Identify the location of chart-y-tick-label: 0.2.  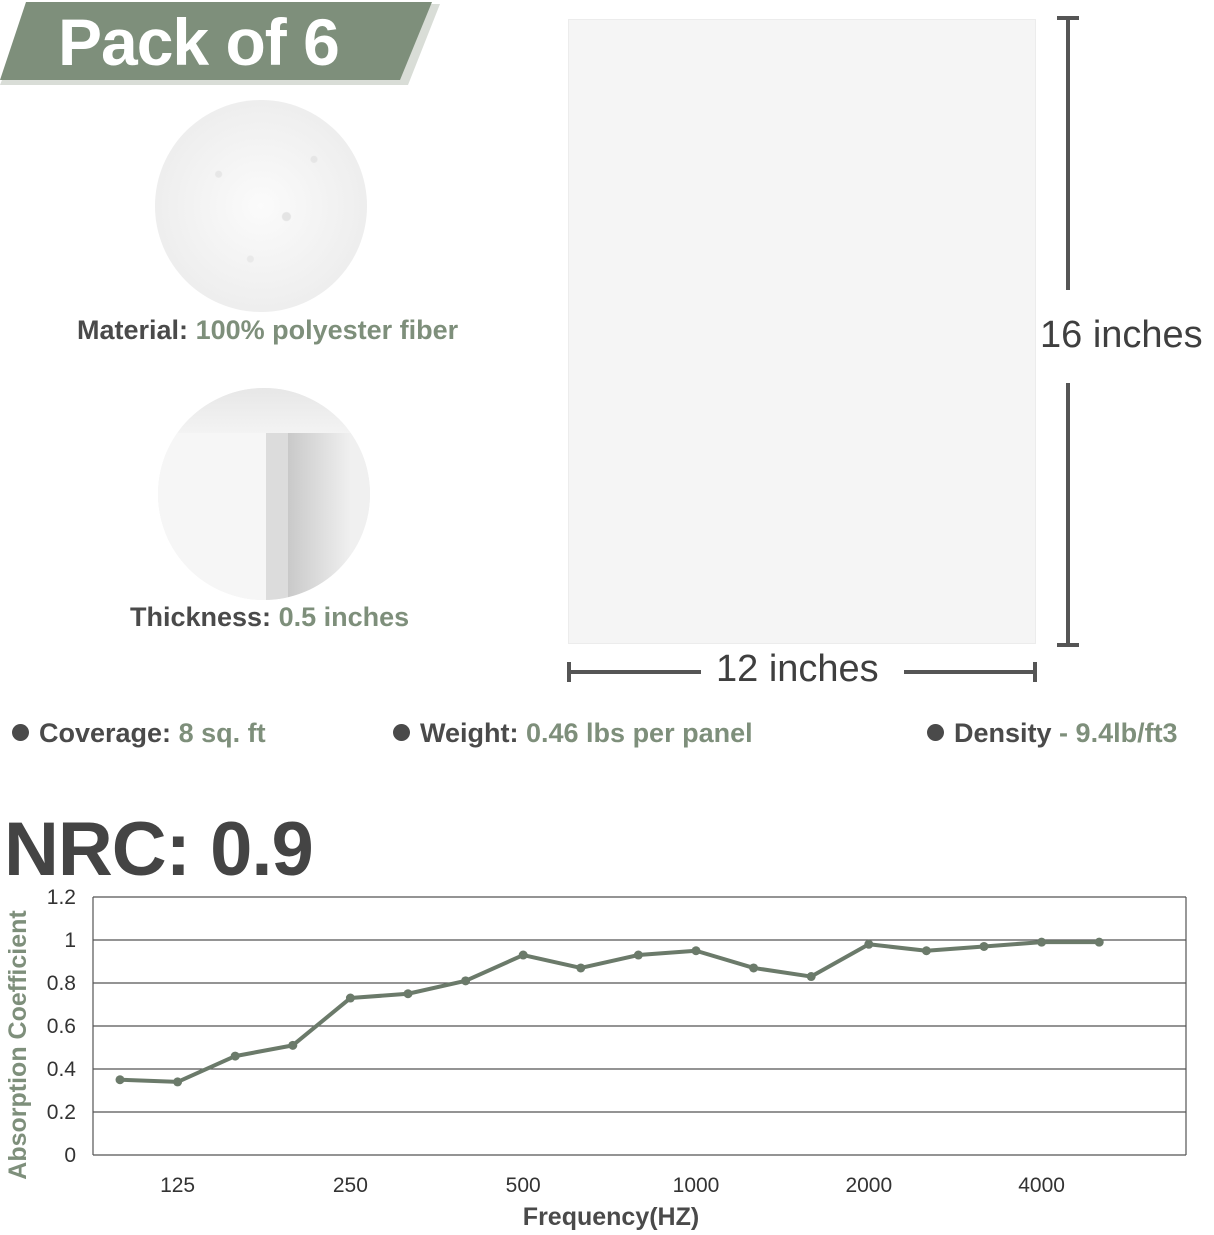
(61, 1112).